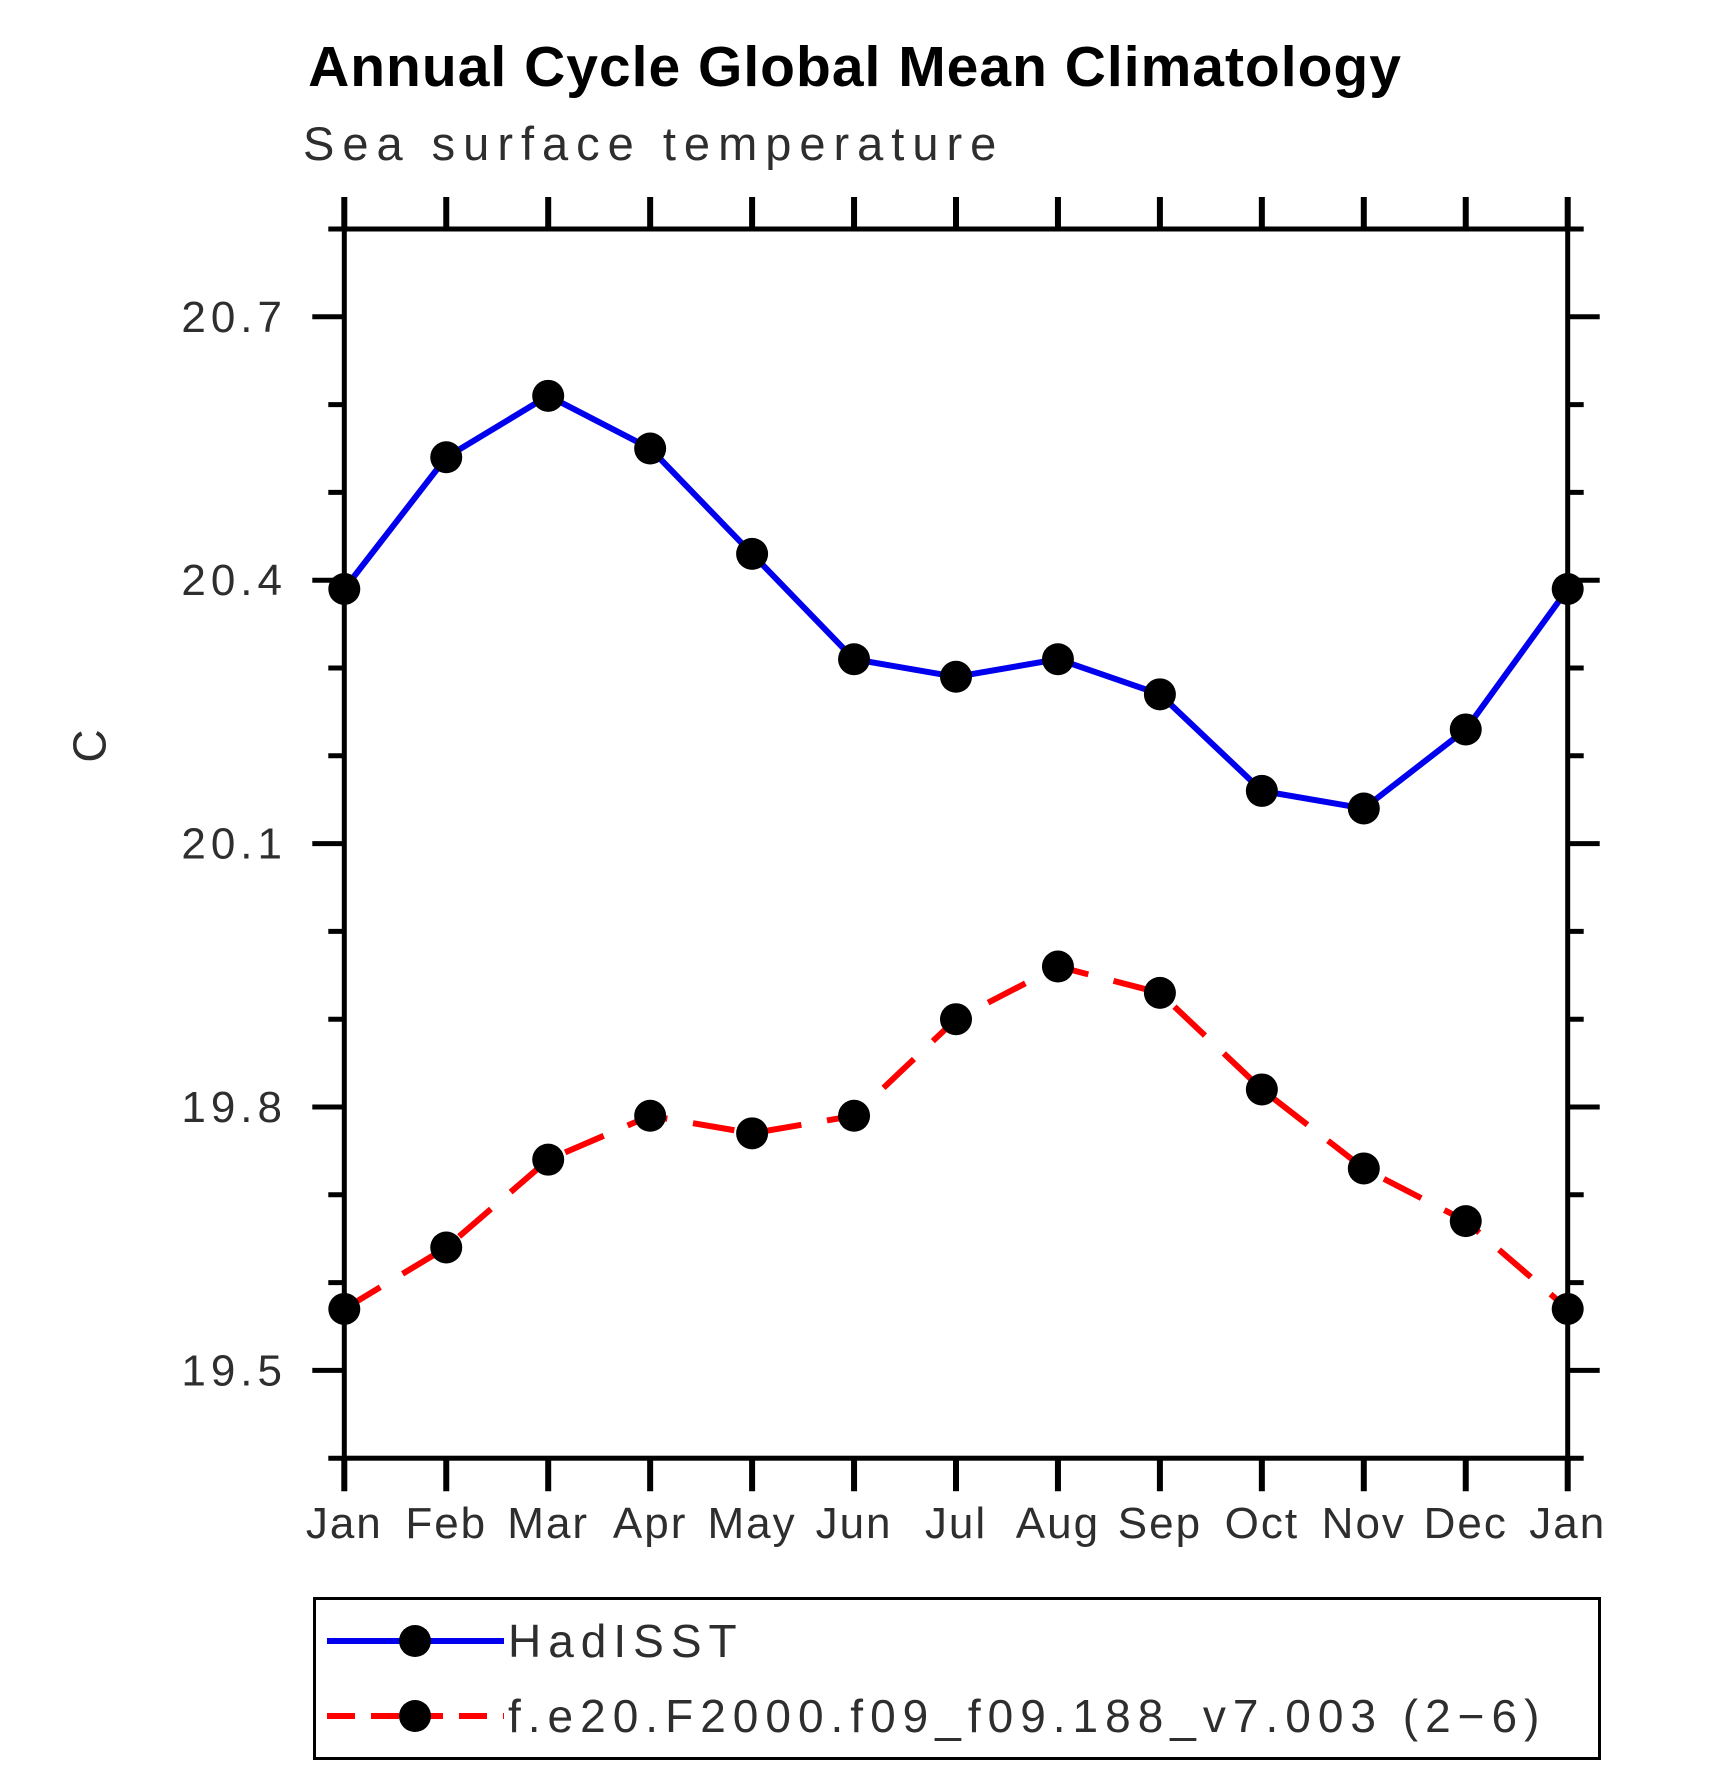 The width and height of the screenshot is (1710, 1767). I want to click on x-tick-label-sep-8: Sep, so click(1160, 1523).